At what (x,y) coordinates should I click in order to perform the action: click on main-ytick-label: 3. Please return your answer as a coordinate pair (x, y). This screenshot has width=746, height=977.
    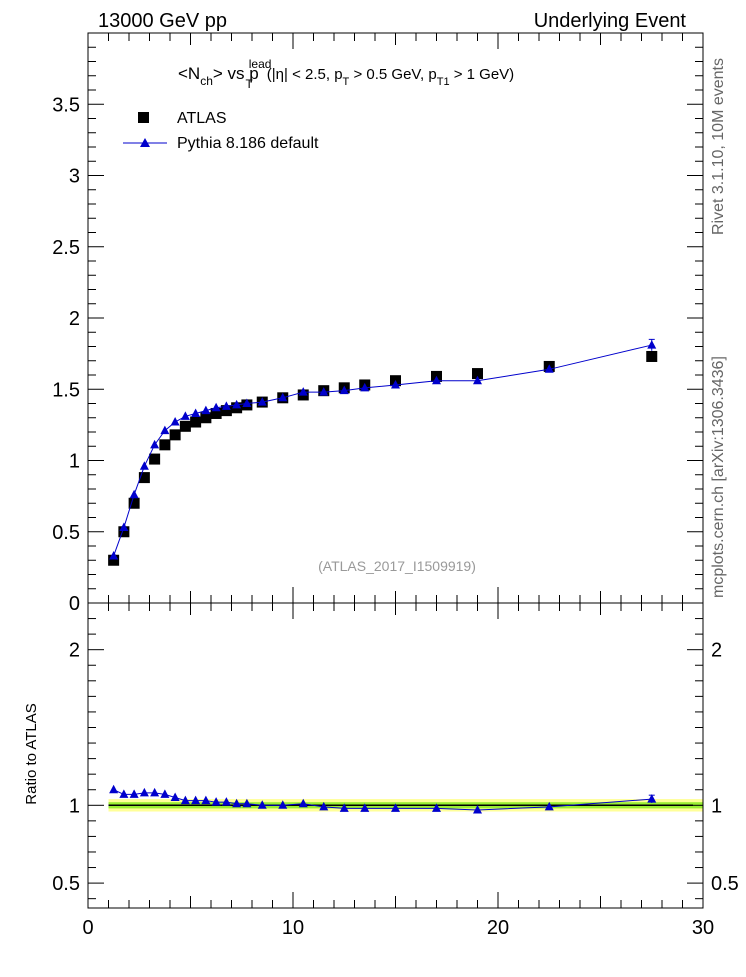
    Looking at the image, I should click on (74, 177).